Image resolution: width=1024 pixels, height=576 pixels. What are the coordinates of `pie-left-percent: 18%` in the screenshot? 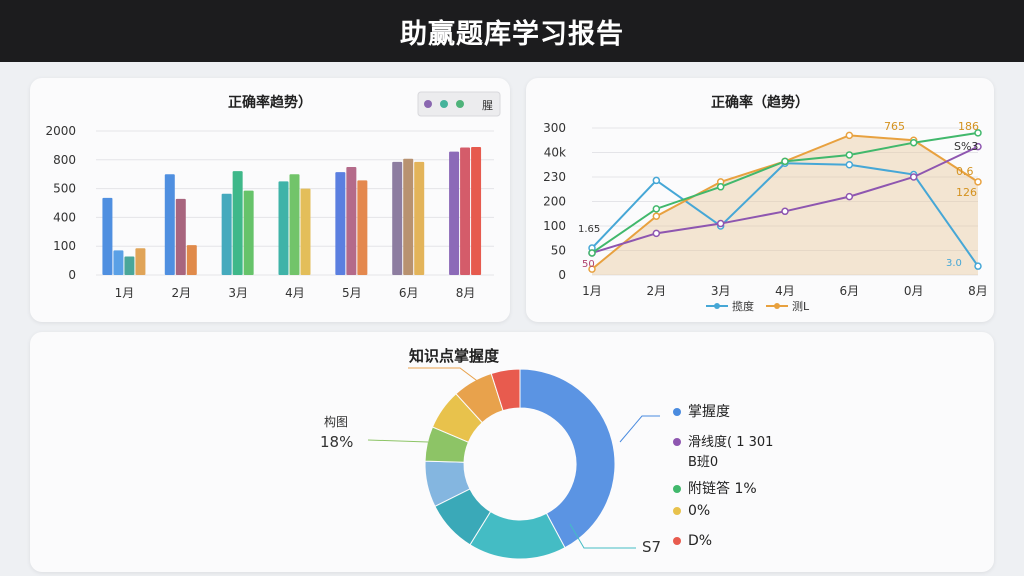 It's located at (336, 442).